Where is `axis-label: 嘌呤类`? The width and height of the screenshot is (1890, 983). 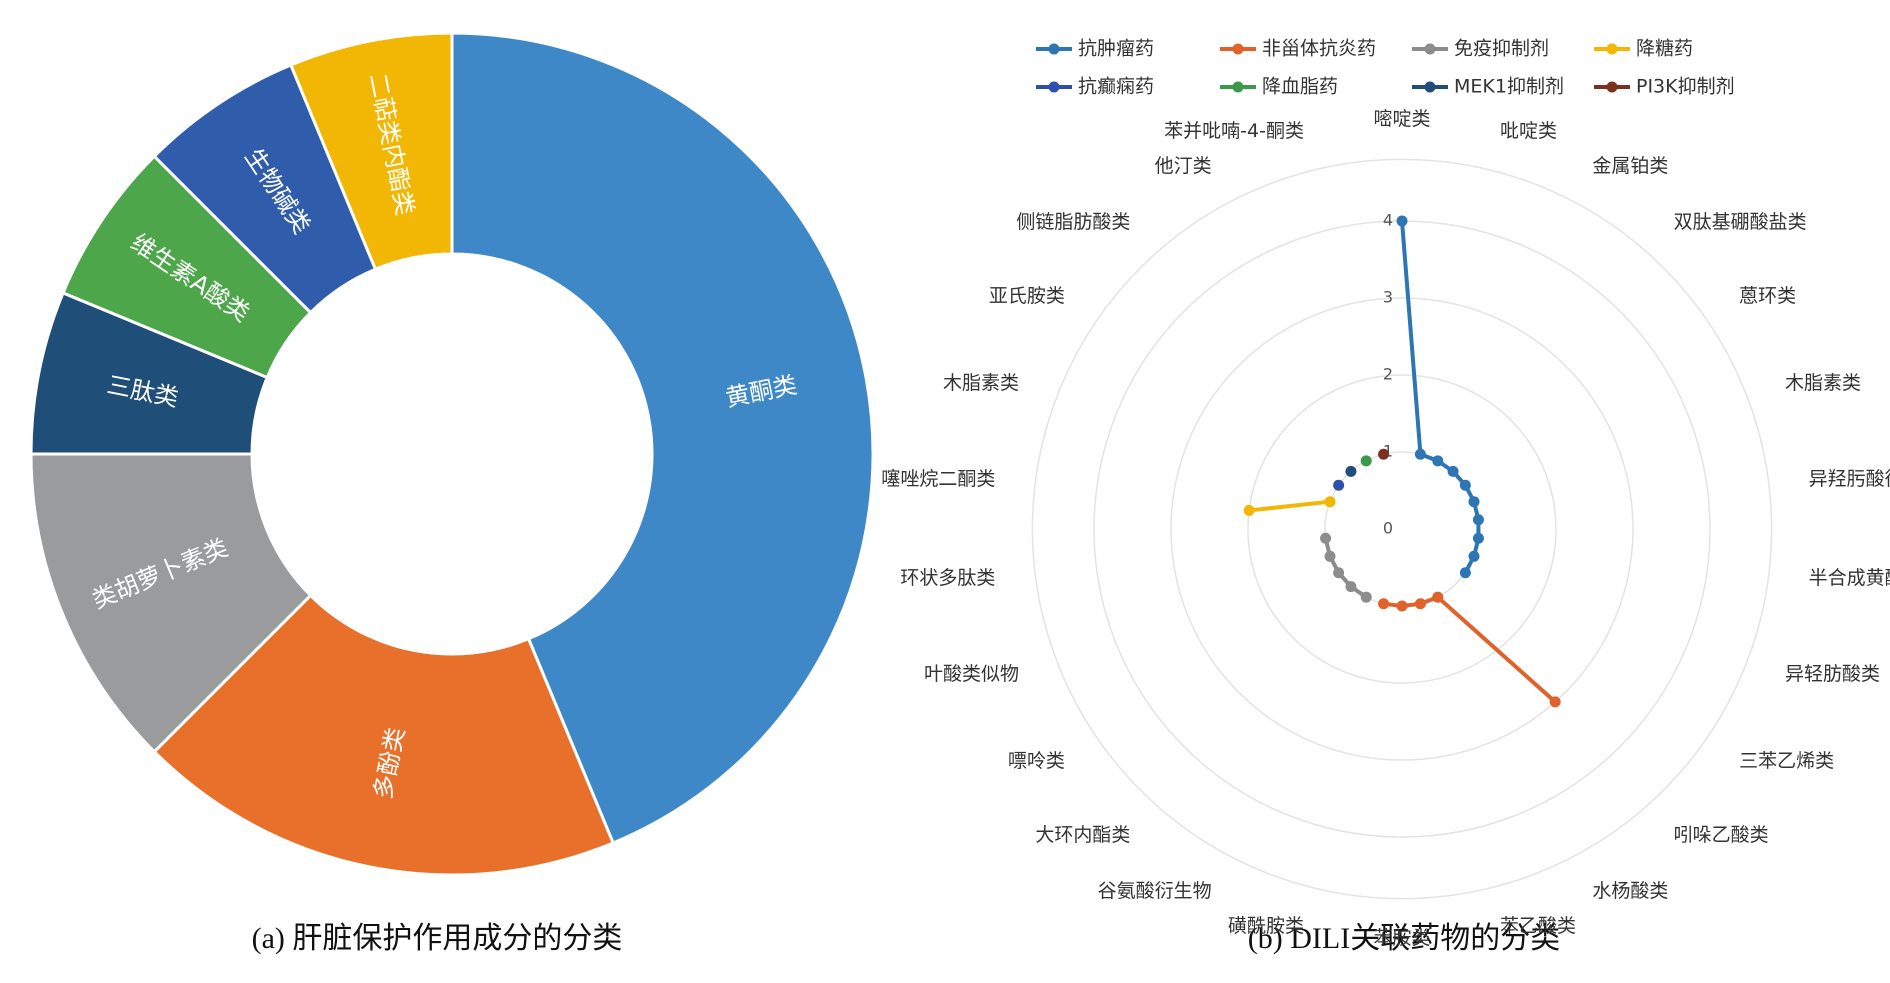
axis-label: 嘌呤类 is located at coordinates (1036, 761).